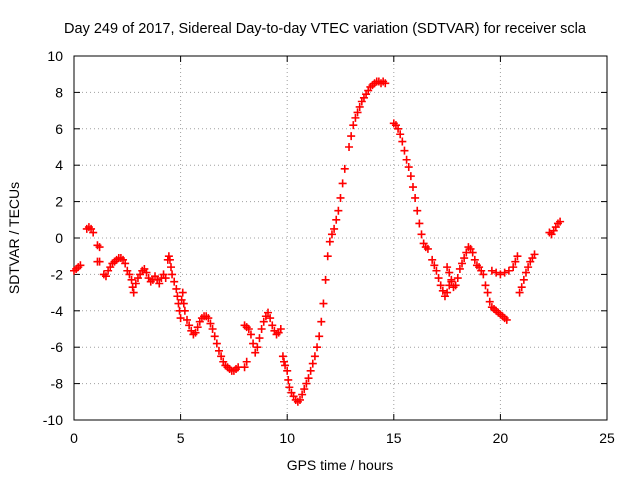  I want to click on x-tick-label: 25, so click(607, 438).